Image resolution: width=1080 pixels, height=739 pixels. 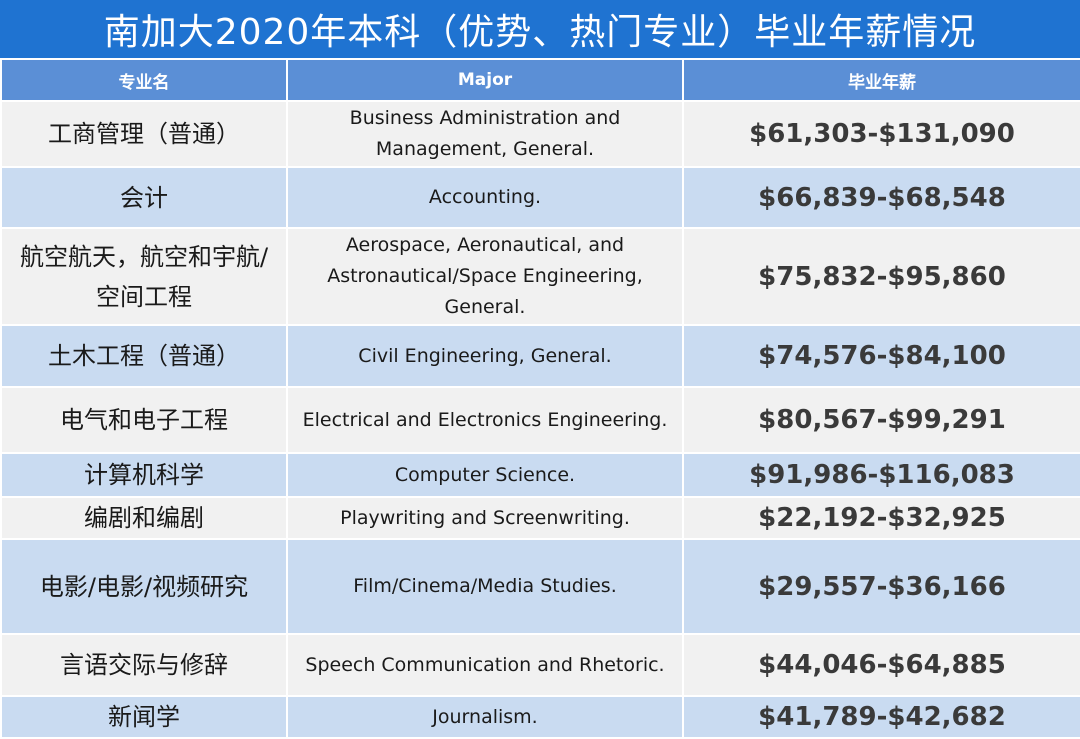 What do you see at coordinates (485, 717) in the screenshot?
I see `major-name: Journalism.` at bounding box center [485, 717].